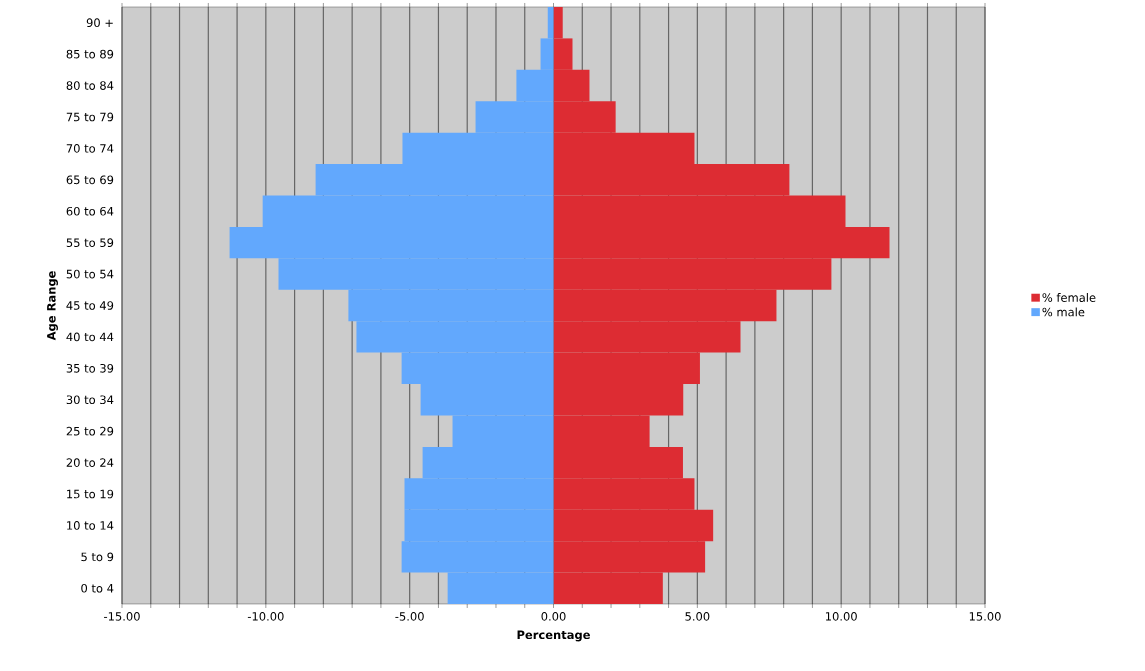 The image size is (1145, 671). I want to click on y-tick-label: 40 to 44, so click(90, 337).